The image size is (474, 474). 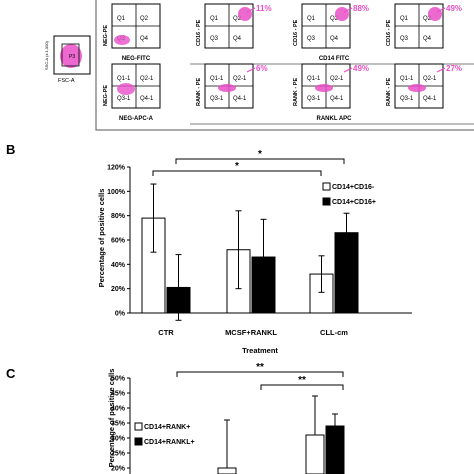 What do you see at coordinates (118, 454) in the screenshot?
I see `y-tick-label: 25%` at bounding box center [118, 454].